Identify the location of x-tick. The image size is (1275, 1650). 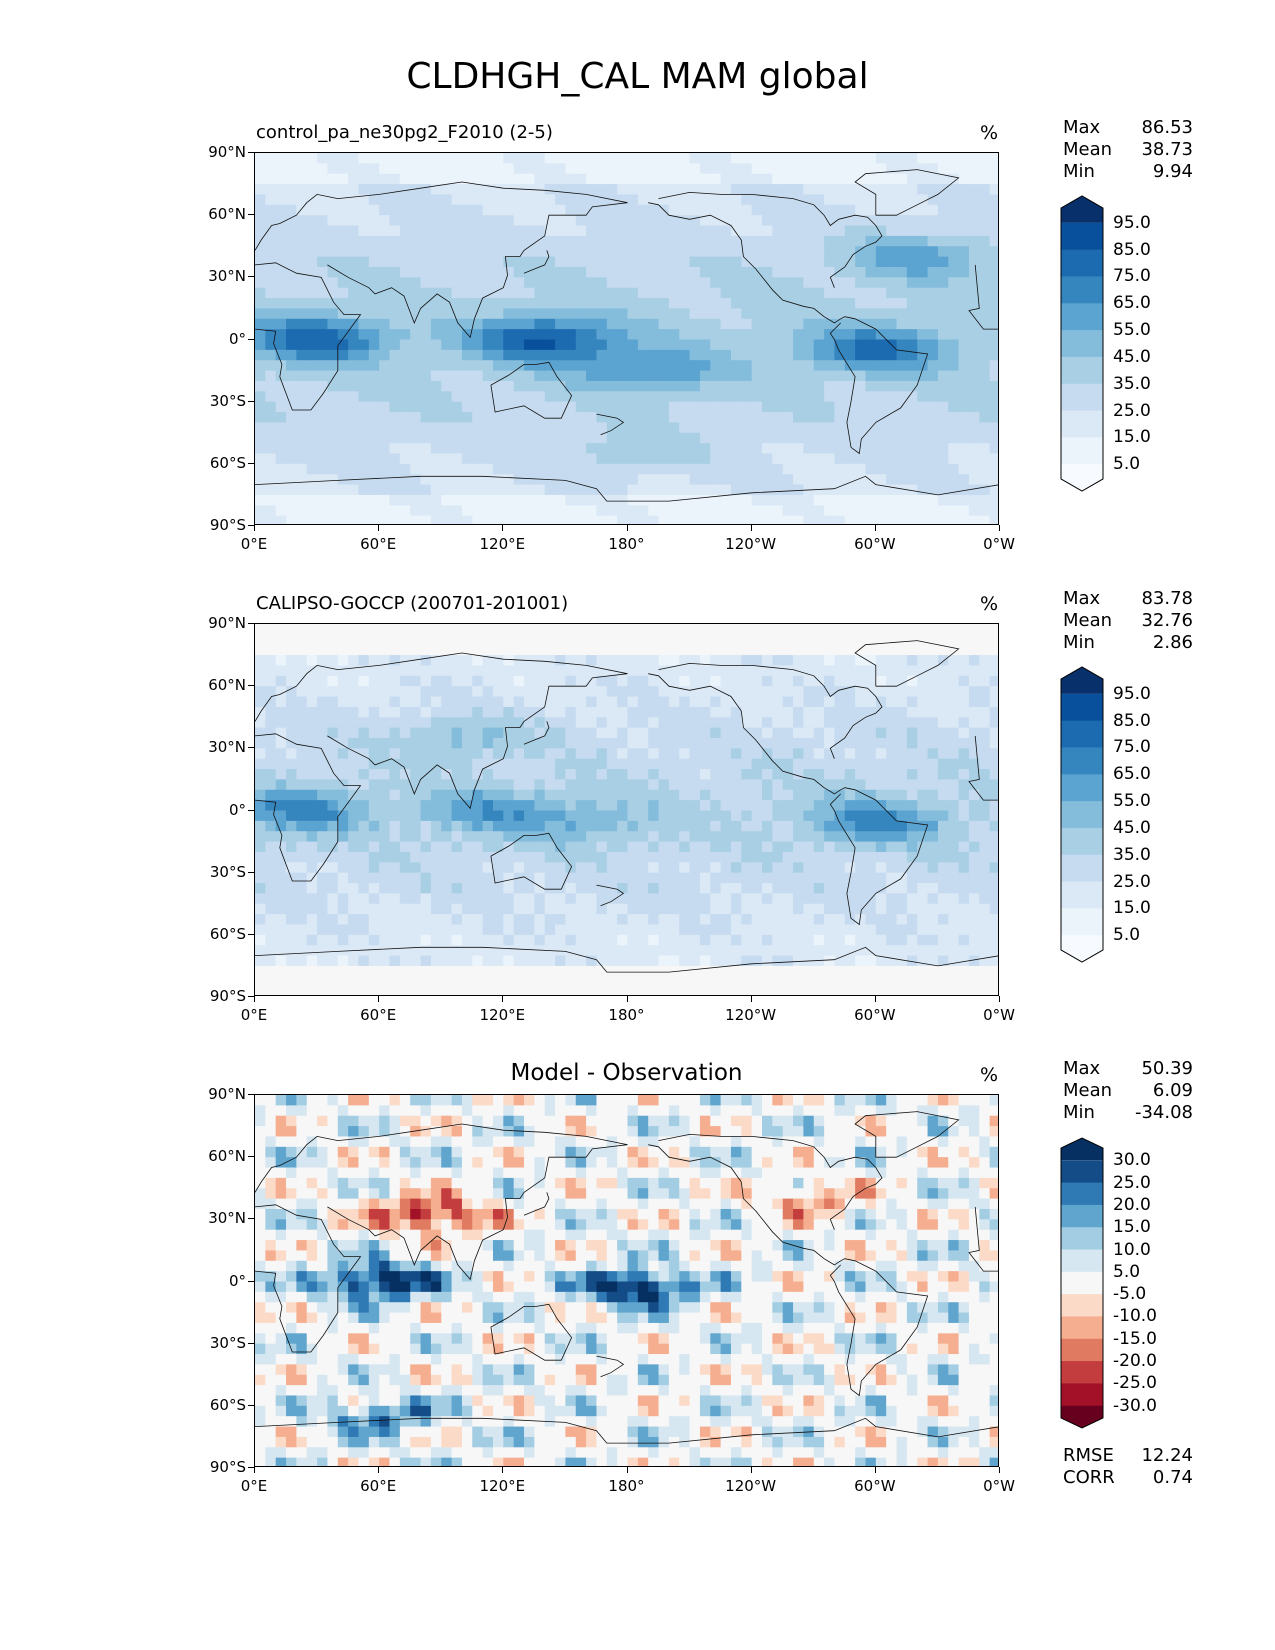
(627, 528).